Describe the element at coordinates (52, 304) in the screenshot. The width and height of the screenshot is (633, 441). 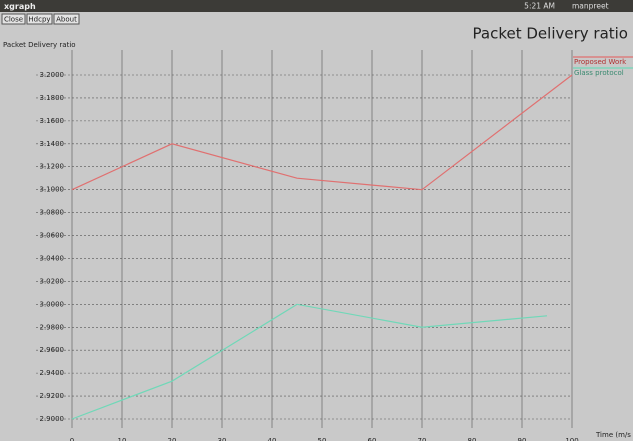
I see `y-tick-label: 3.0000` at that location.